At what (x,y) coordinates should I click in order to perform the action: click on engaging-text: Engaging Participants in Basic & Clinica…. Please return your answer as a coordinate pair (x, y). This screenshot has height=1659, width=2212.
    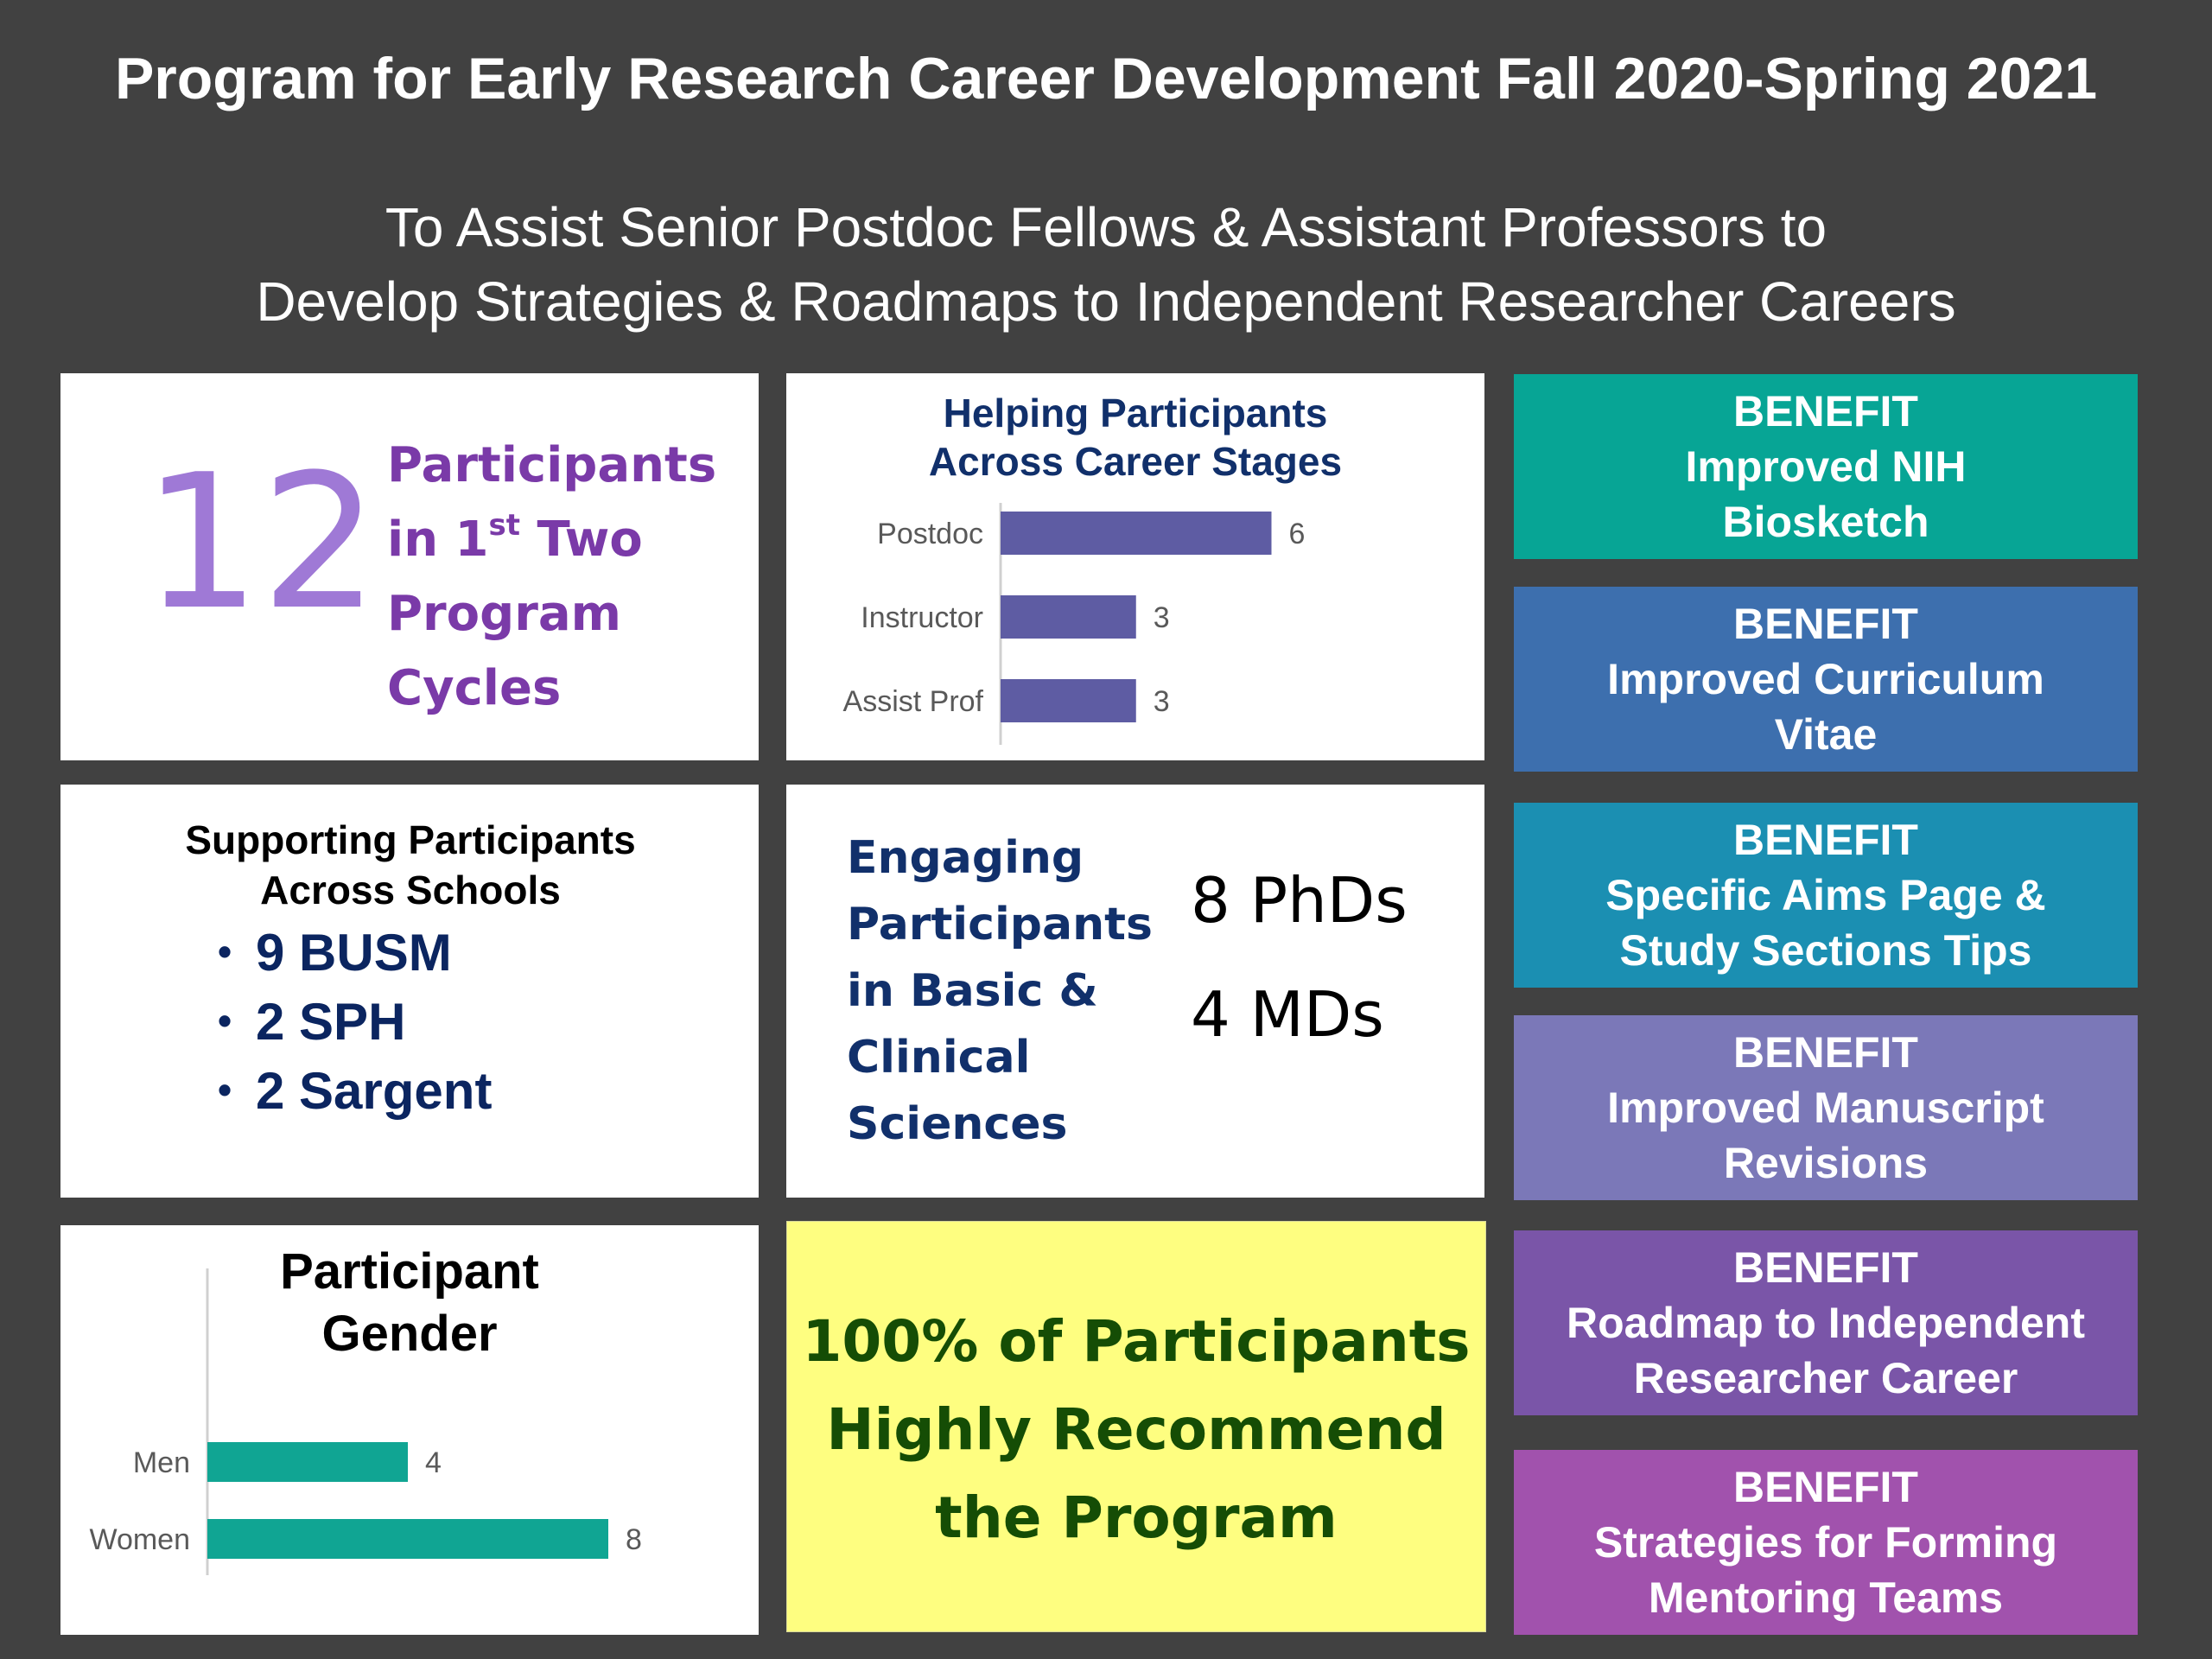
    Looking at the image, I should click on (1000, 991).